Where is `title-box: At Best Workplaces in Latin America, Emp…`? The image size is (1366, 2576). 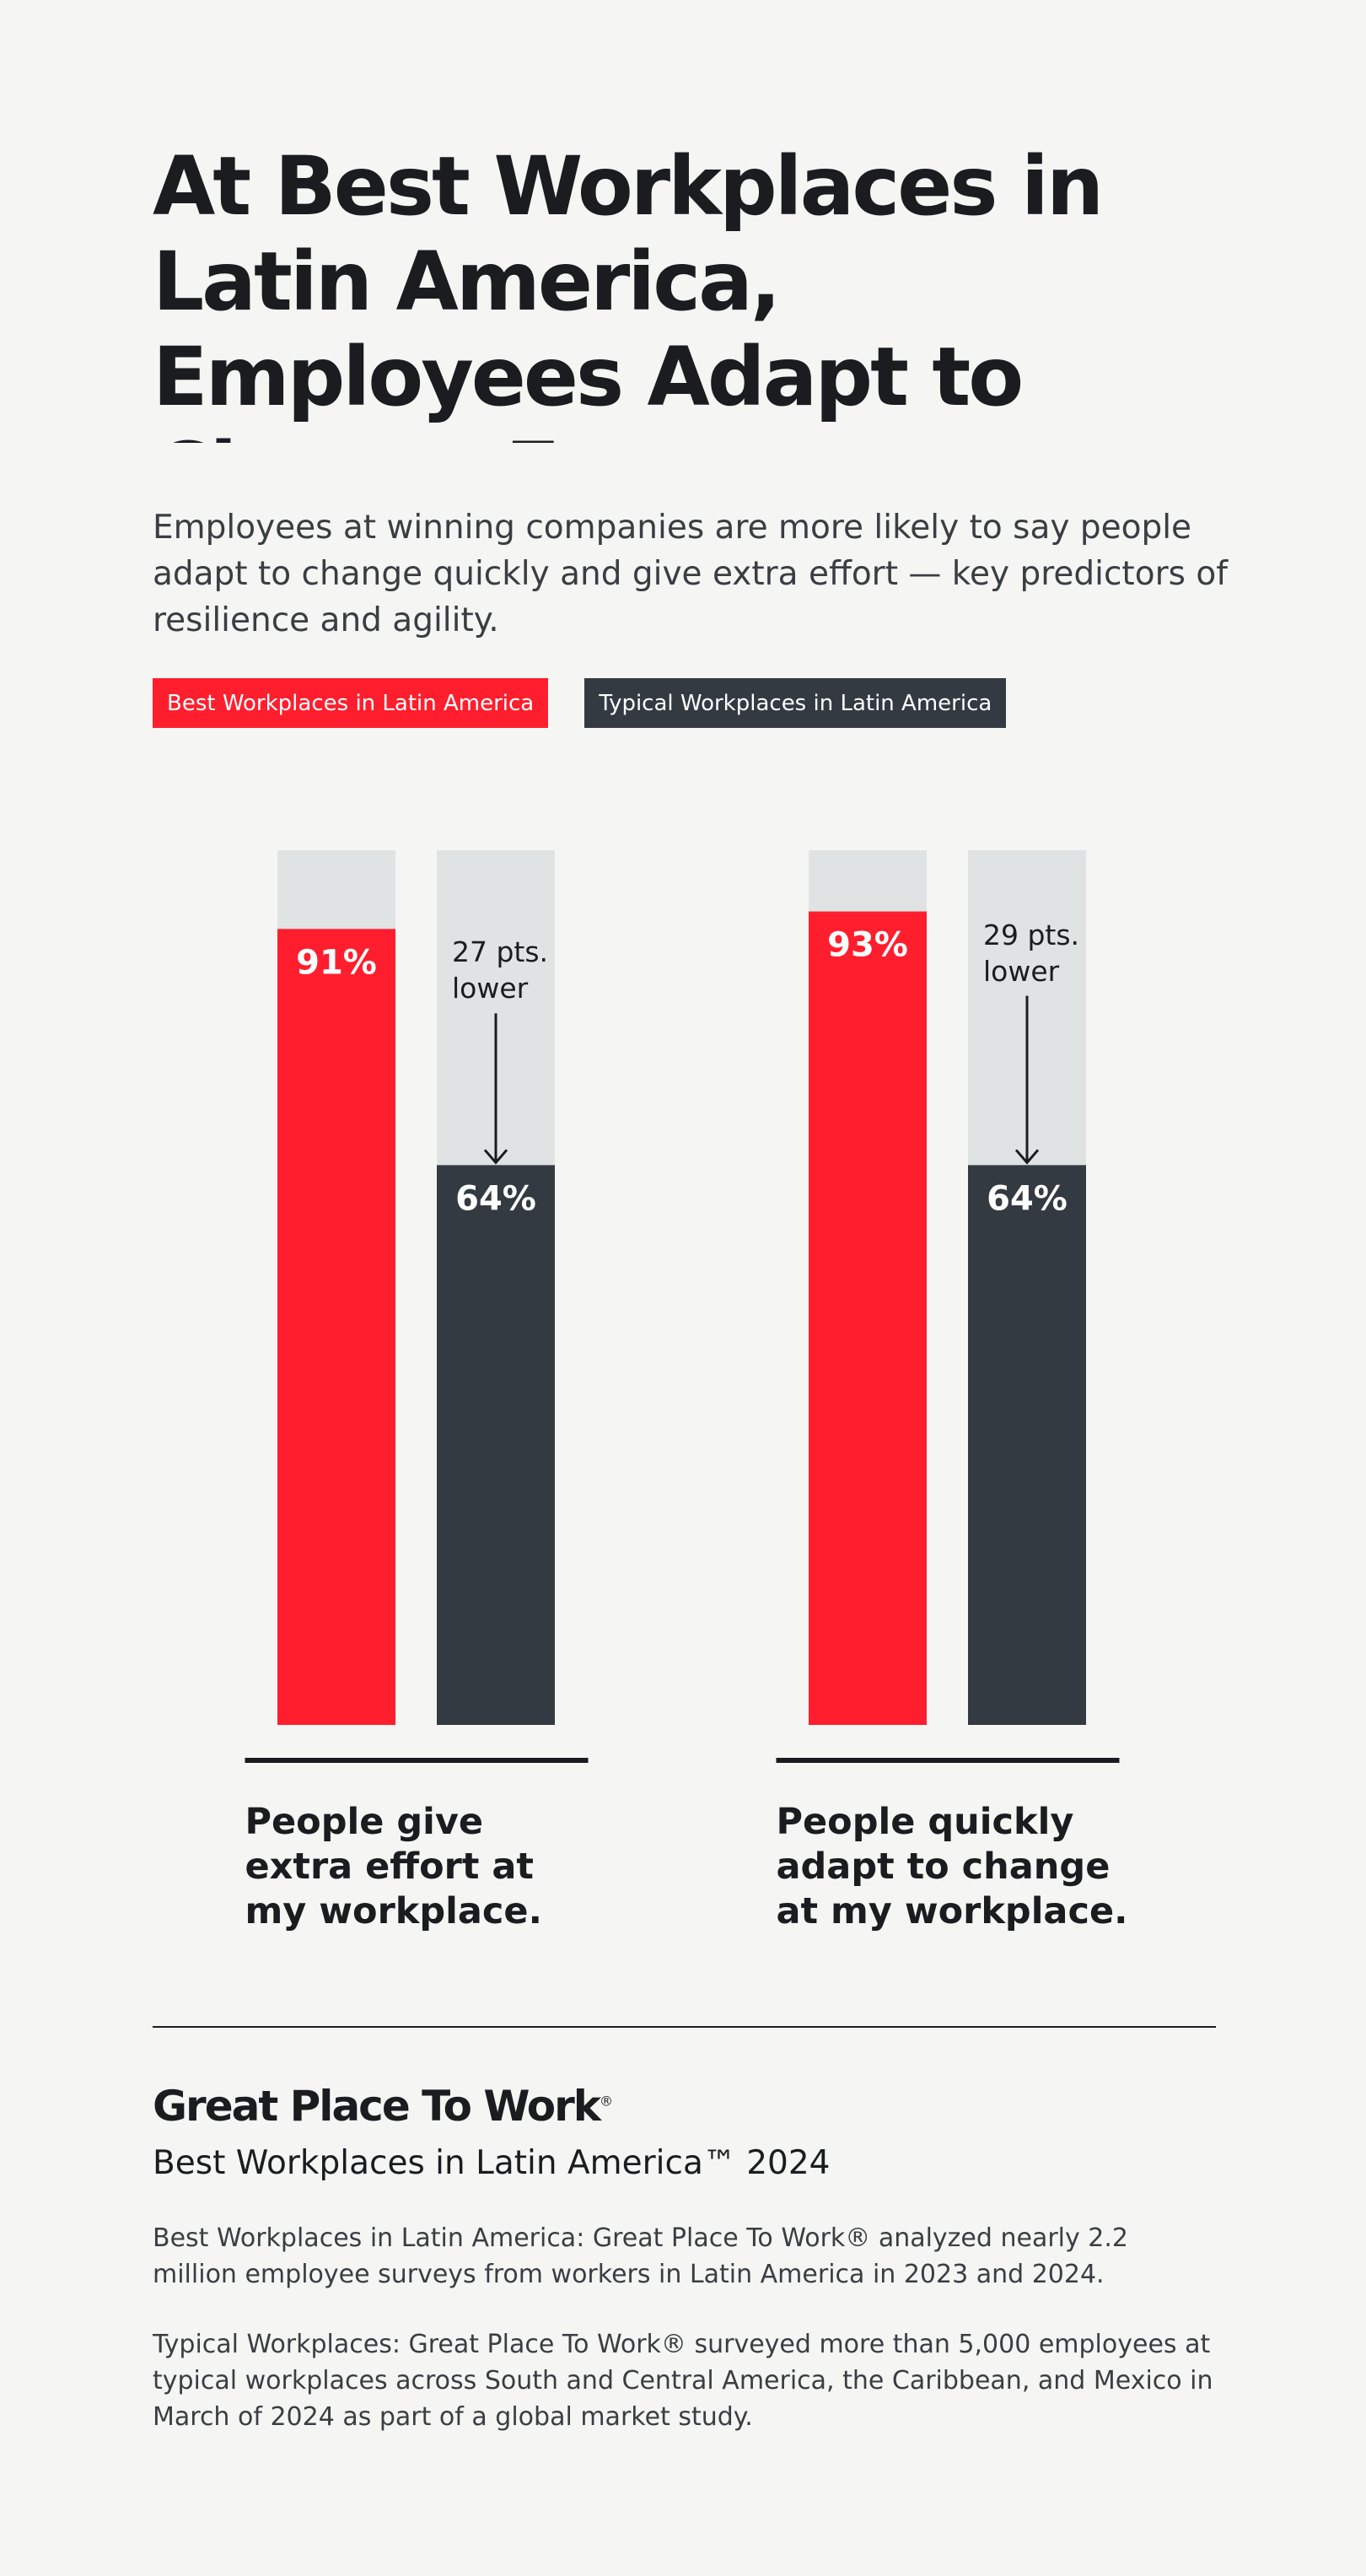 title-box: At Best Workplaces in Latin America, Emp… is located at coordinates (629, 291).